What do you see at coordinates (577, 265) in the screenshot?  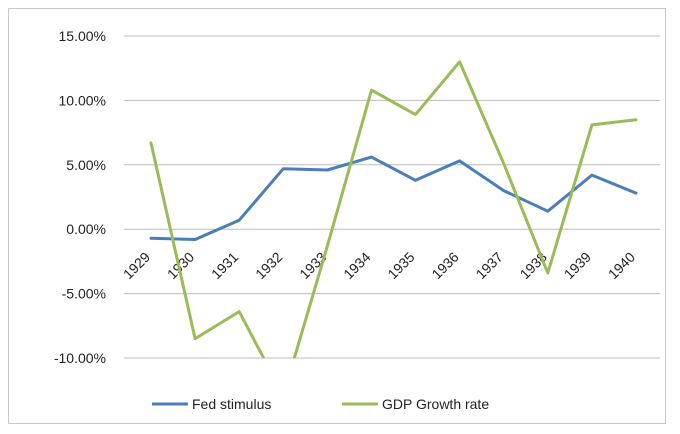 I see `x-tick-label: 1939` at bounding box center [577, 265].